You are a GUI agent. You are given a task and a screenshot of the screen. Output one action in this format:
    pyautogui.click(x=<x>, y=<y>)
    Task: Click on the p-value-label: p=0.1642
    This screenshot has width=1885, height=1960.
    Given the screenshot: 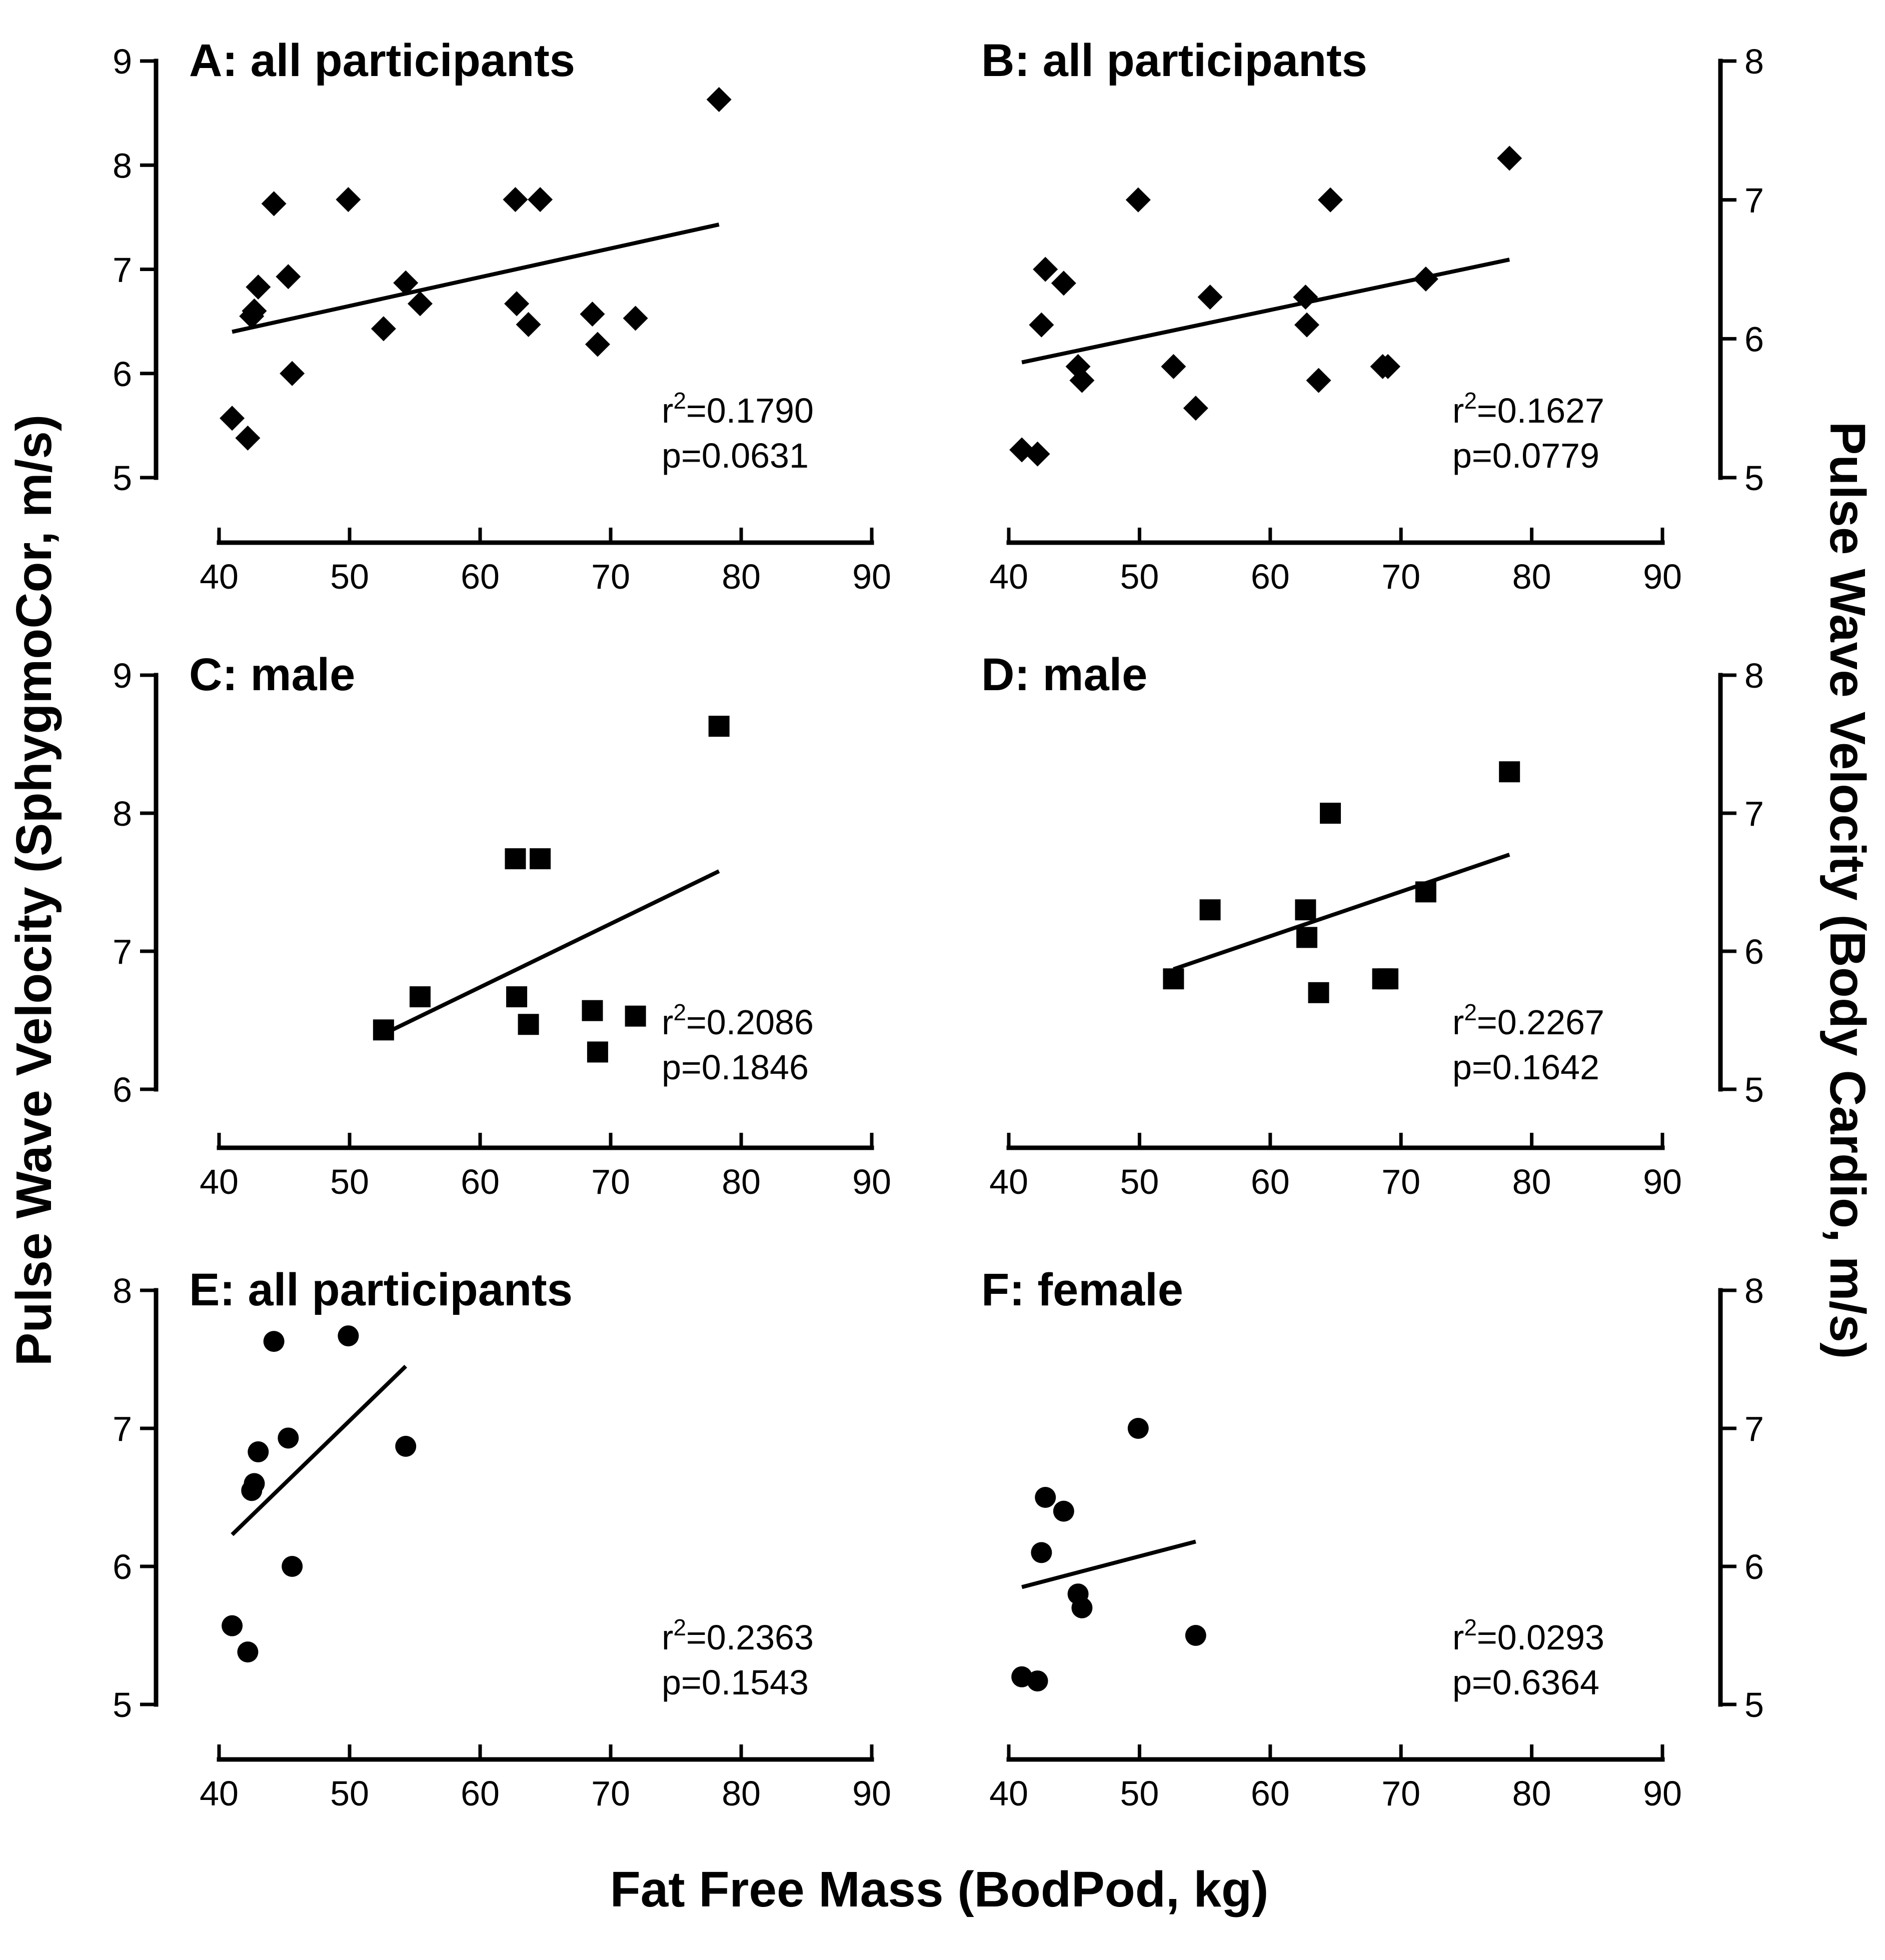 What is the action you would take?
    pyautogui.click(x=1526, y=1067)
    